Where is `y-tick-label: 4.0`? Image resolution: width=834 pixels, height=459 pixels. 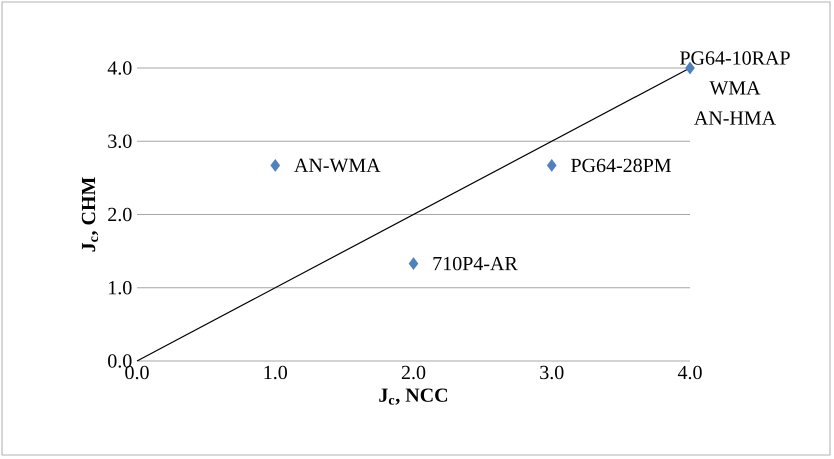
y-tick-label: 4.0 is located at coordinates (120, 68).